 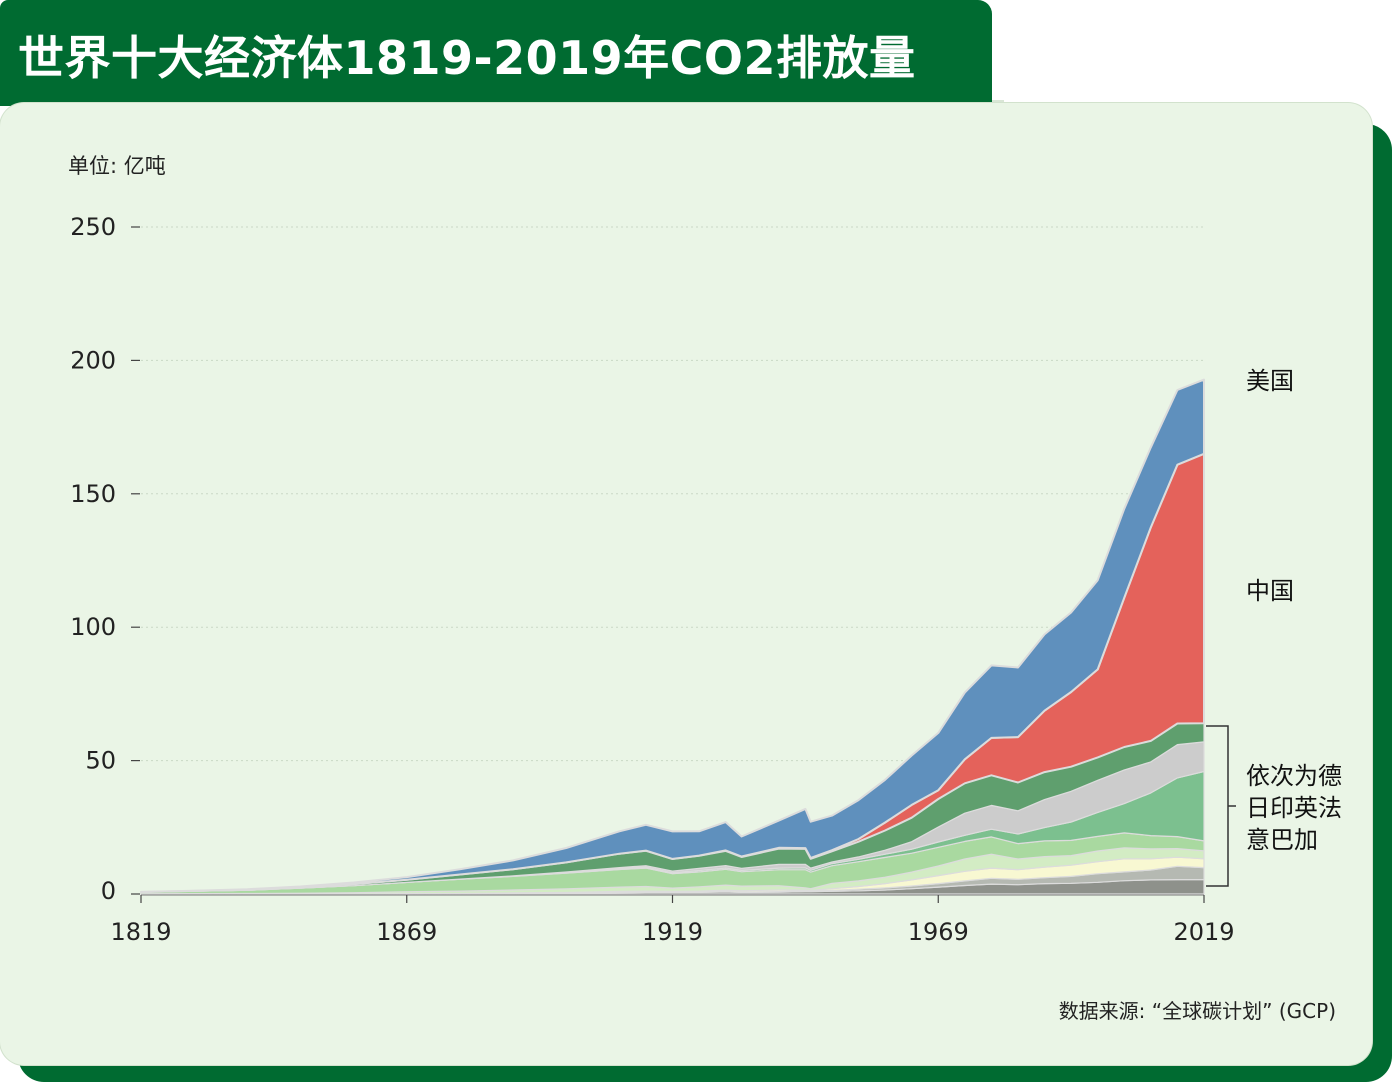 What do you see at coordinates (93, 360) in the screenshot?
I see `y-tick-label: 200` at bounding box center [93, 360].